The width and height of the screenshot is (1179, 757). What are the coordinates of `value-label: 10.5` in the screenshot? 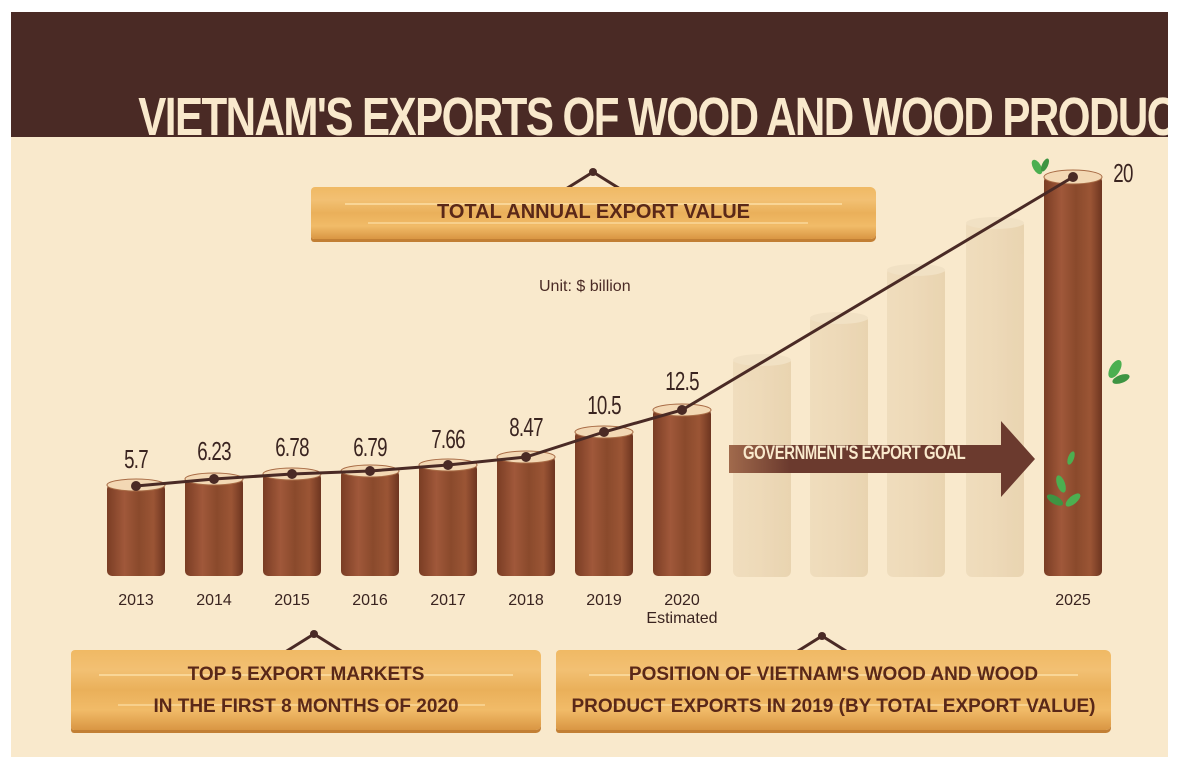 It's located at (604, 405).